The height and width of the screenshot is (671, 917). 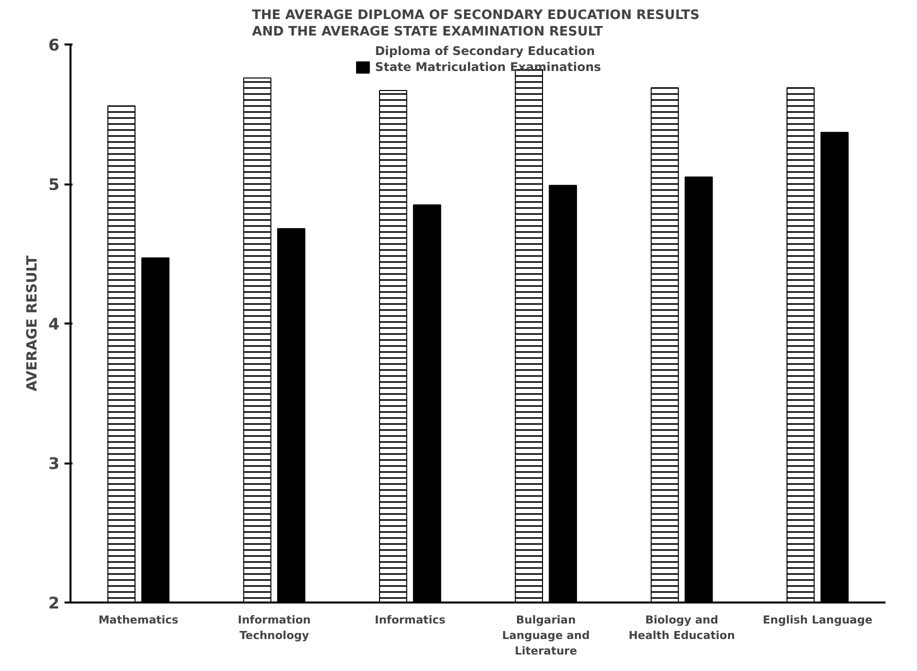 What do you see at coordinates (488, 67) in the screenshot?
I see `legend-label: State Matriculation Examinations` at bounding box center [488, 67].